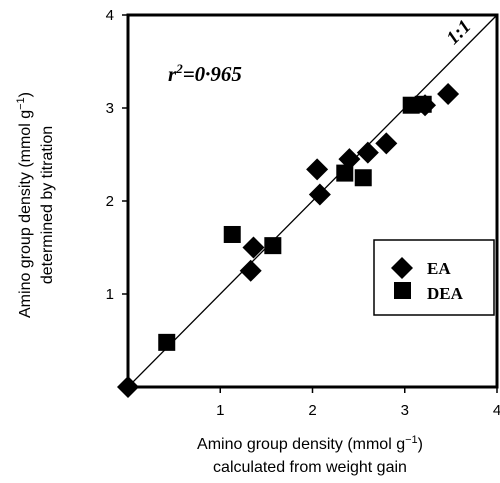  What do you see at coordinates (110, 201) in the screenshot?
I see `y-tick-label: 2` at bounding box center [110, 201].